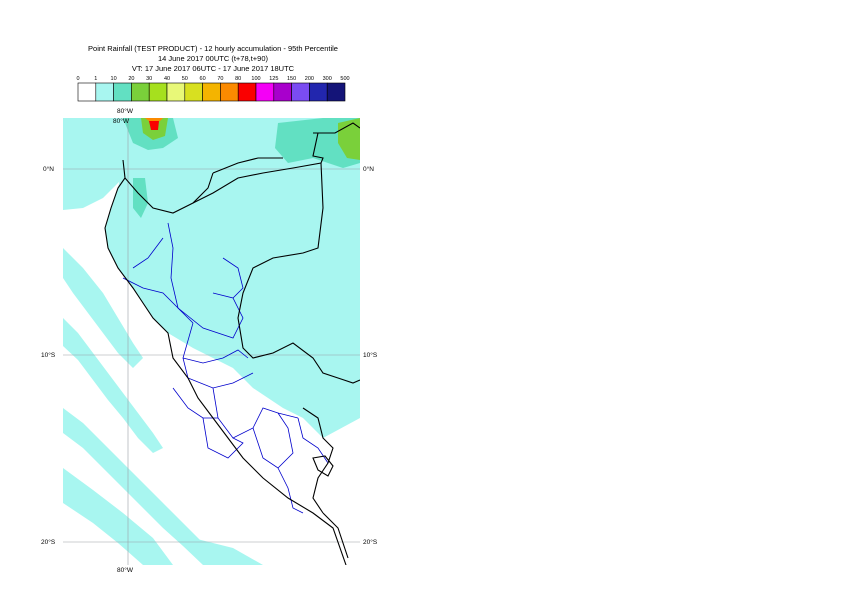  I want to click on rain-area-light-south, so click(228, 551).